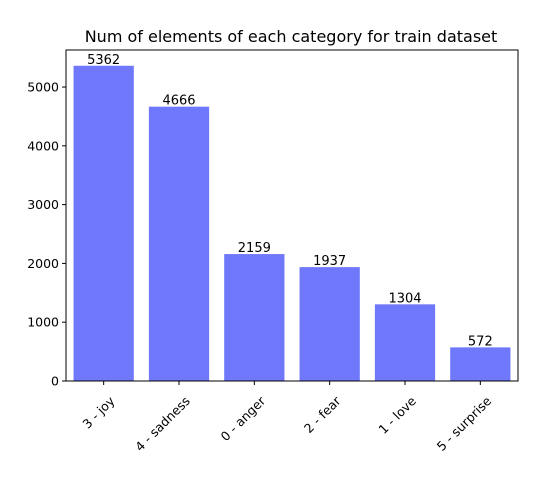 Image resolution: width=551 pixels, height=486 pixels. I want to click on x-tick-label: 3 - joy, so click(98, 412).